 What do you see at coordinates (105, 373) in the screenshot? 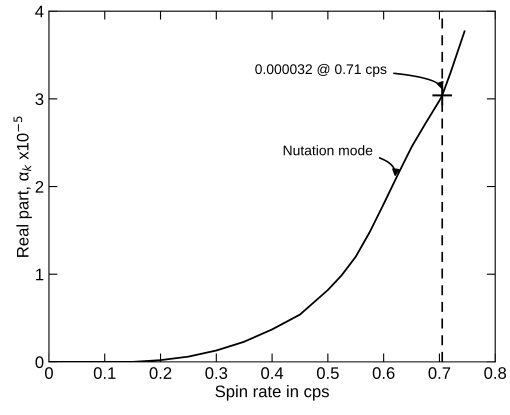
I see `x-tick-label: 0.1` at bounding box center [105, 373].